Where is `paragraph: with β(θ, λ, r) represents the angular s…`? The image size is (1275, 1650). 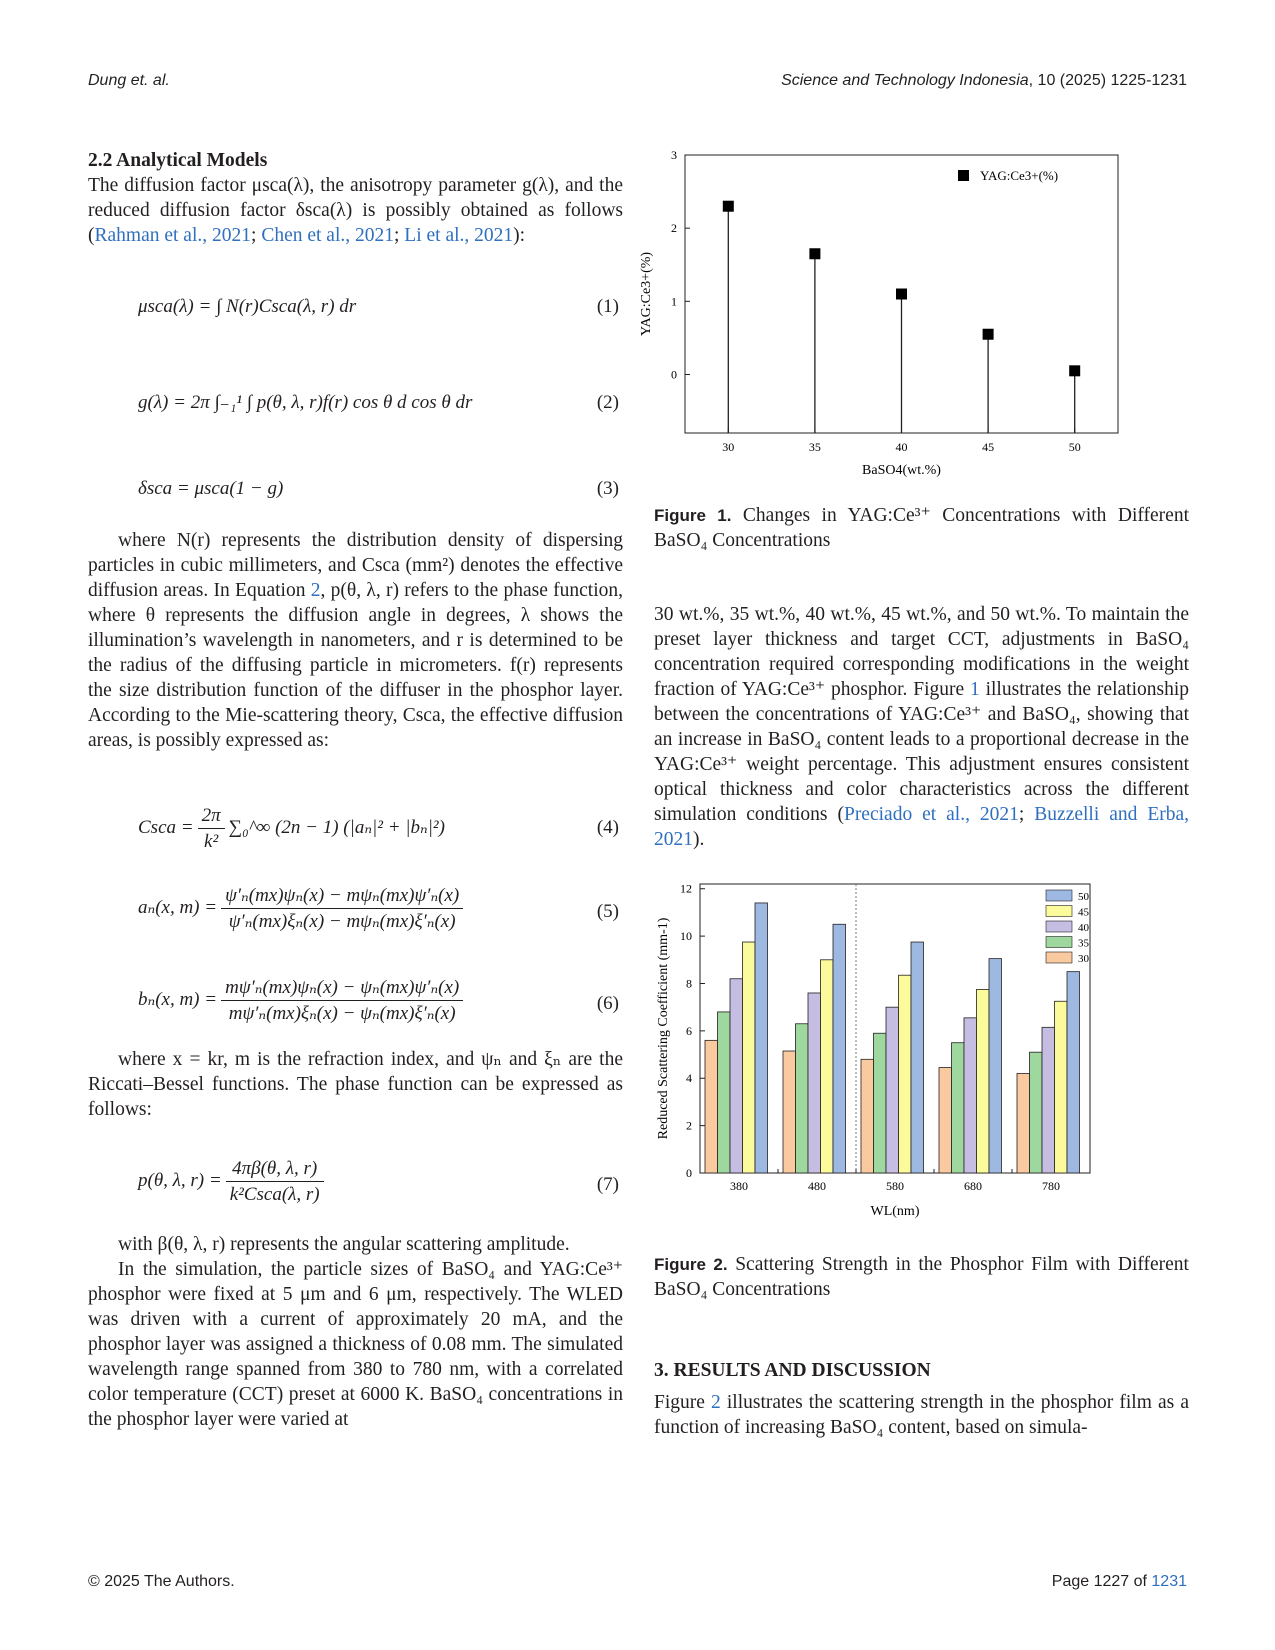
paragraph: with β(θ, λ, r) represents the angular s… is located at coordinates (344, 1244).